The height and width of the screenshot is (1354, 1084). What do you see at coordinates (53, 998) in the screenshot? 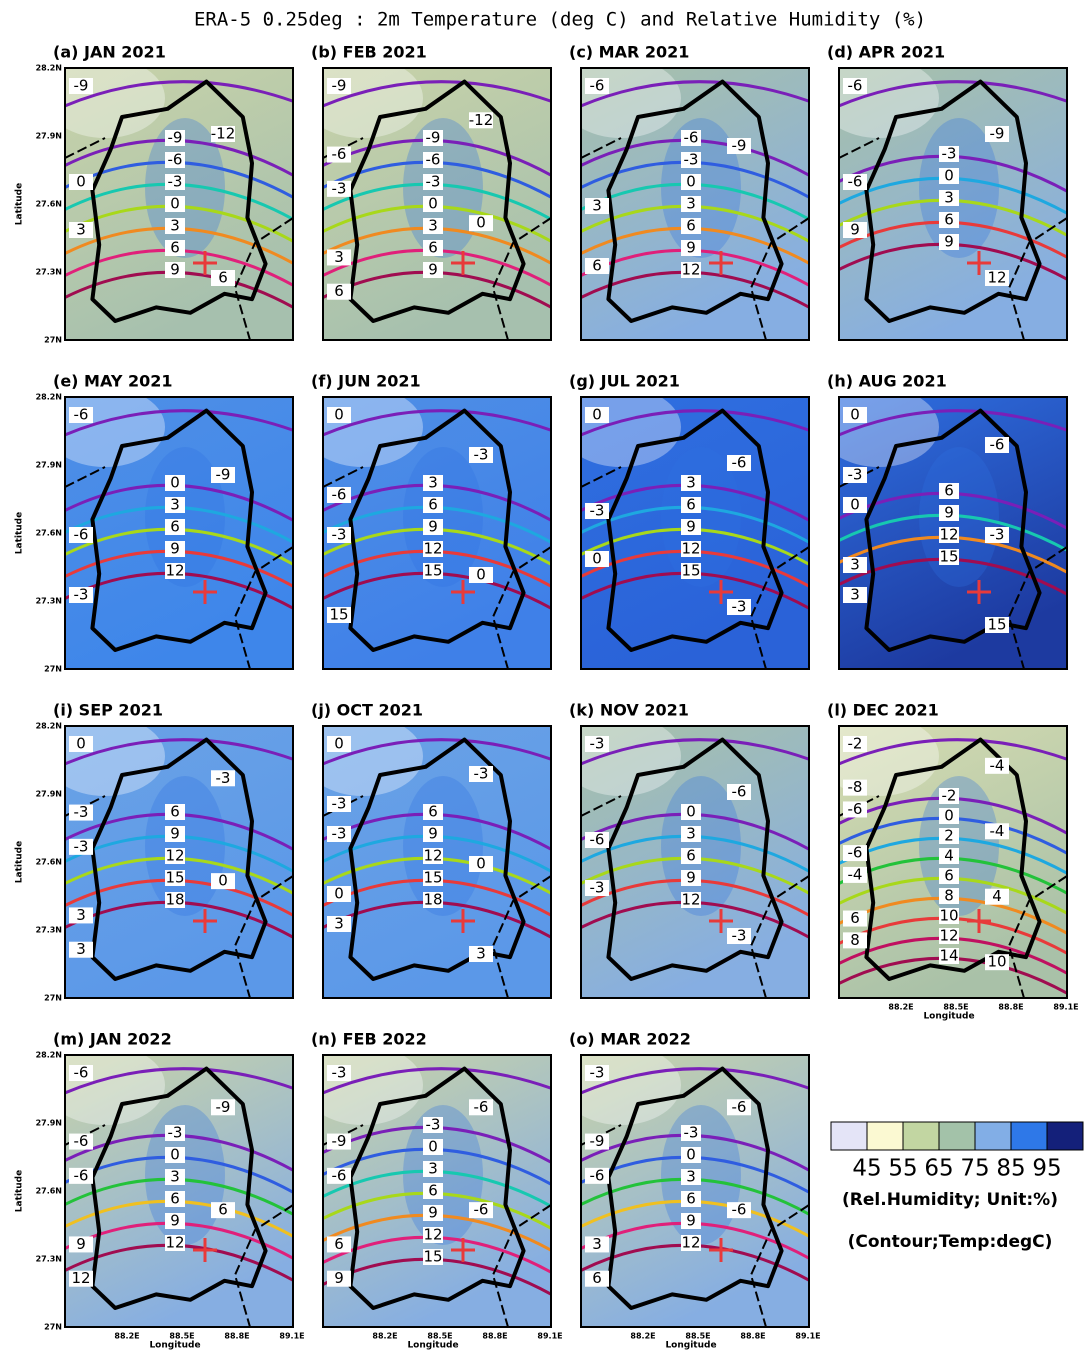
I see `lat-tick-label: 27N` at bounding box center [53, 998].